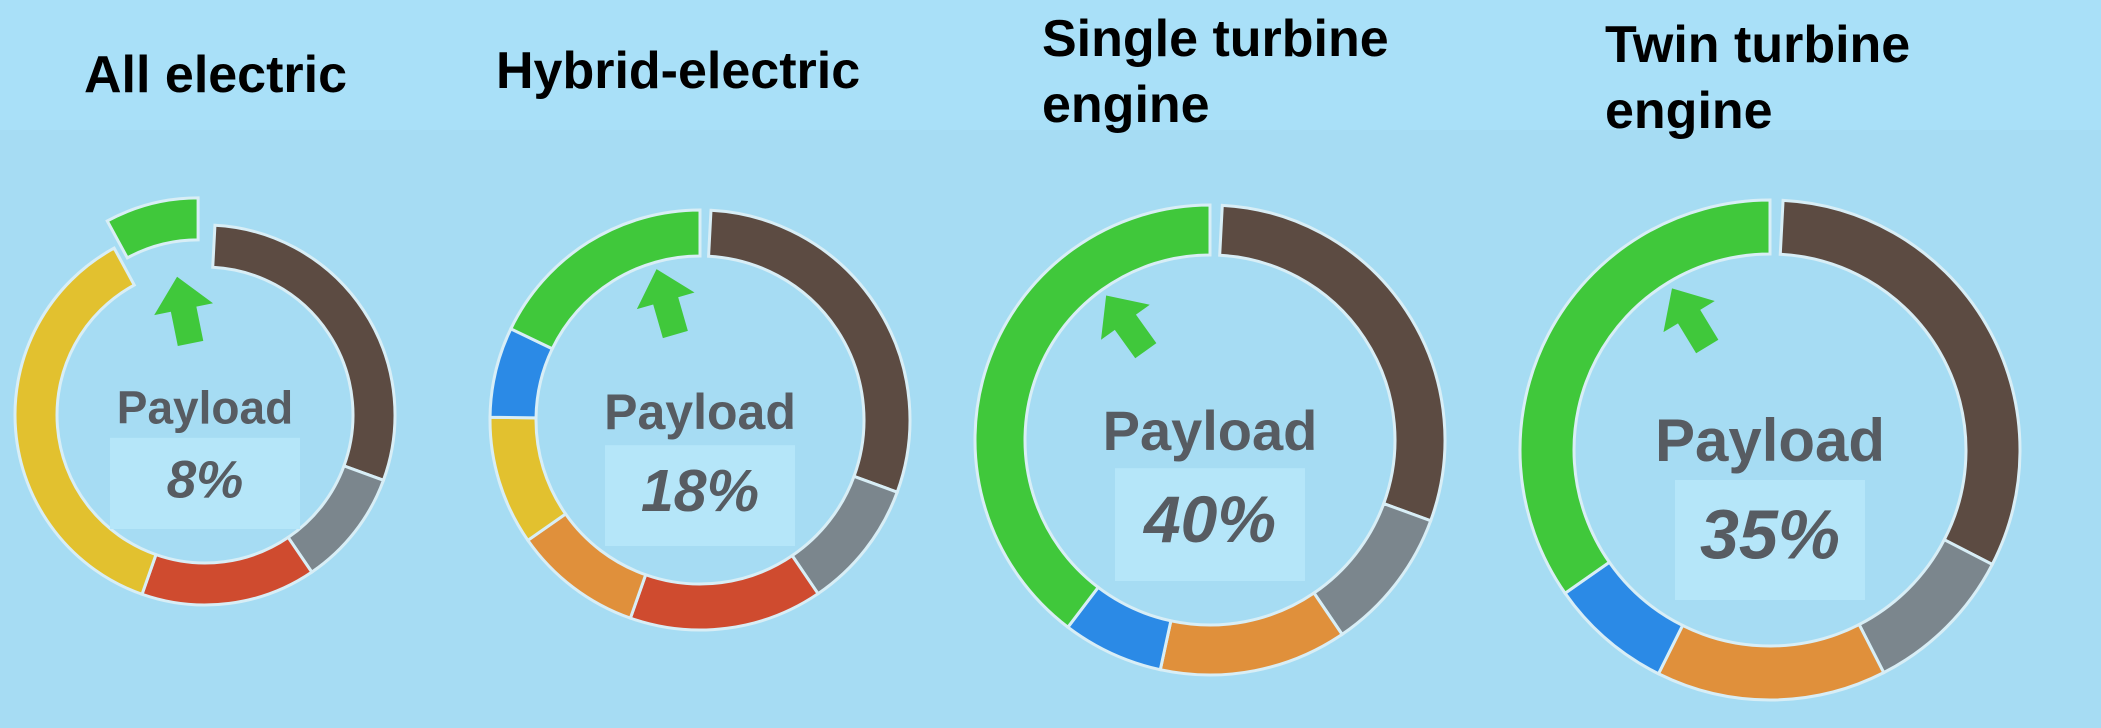 The height and width of the screenshot is (728, 2101). Describe the element at coordinates (1758, 78) in the screenshot. I see `chart-title: Twin turbine engine` at that location.